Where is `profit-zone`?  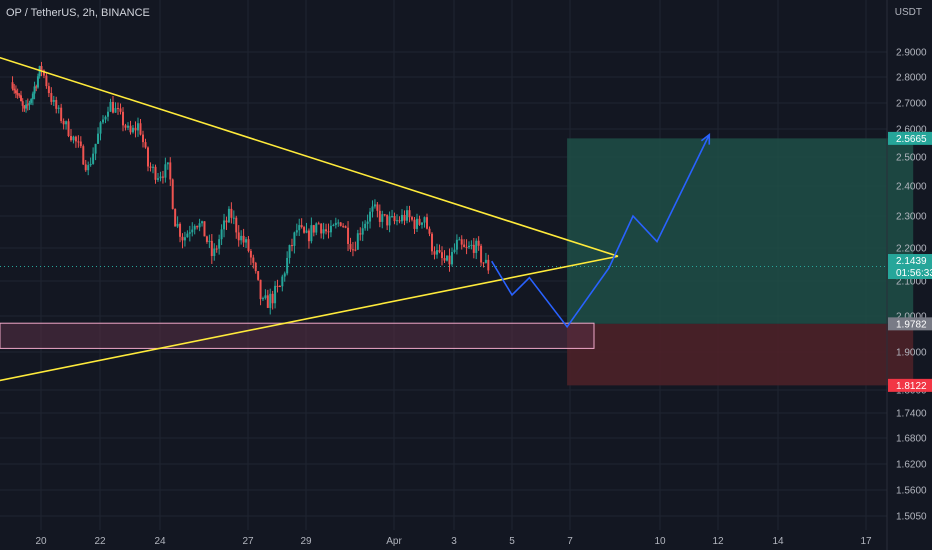 profit-zone is located at coordinates (740, 231).